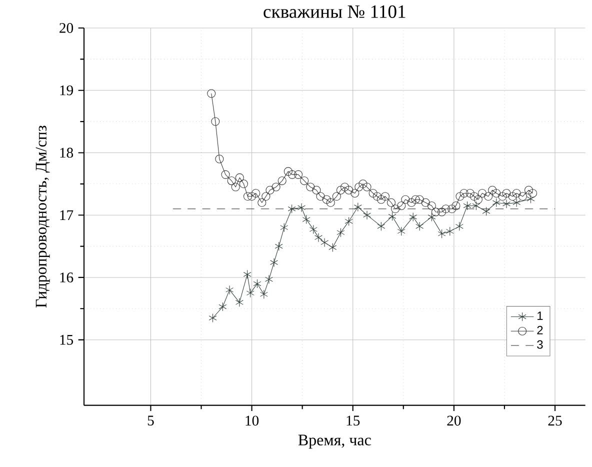  Describe the element at coordinates (67, 153) in the screenshot. I see `y-tick-label: 18` at that location.